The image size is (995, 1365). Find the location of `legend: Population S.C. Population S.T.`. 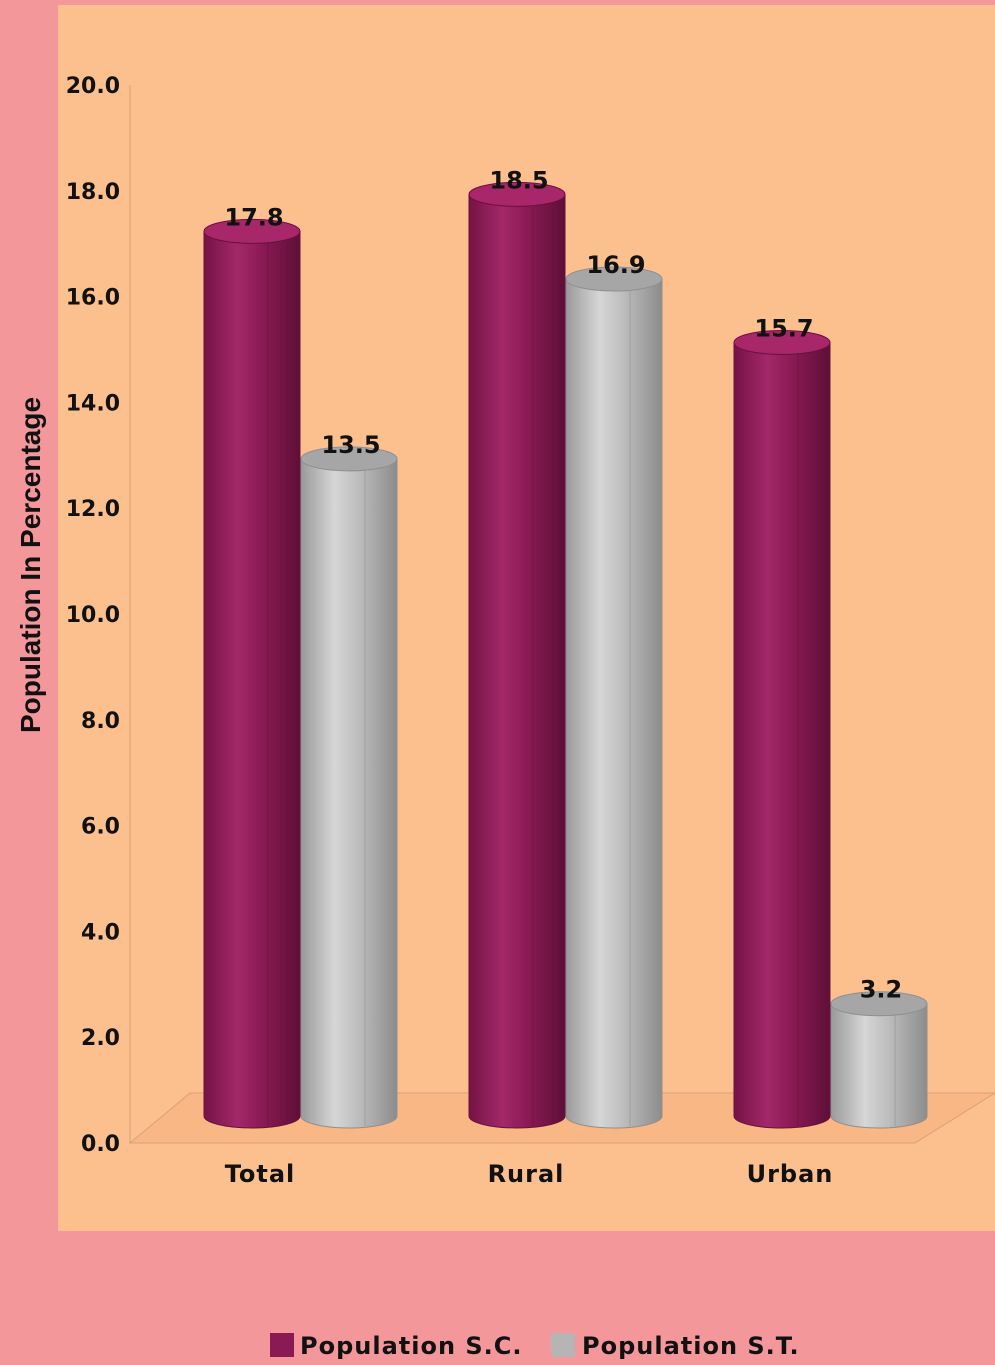

legend: Population S.C. Population S.T. is located at coordinates (535, 1346).